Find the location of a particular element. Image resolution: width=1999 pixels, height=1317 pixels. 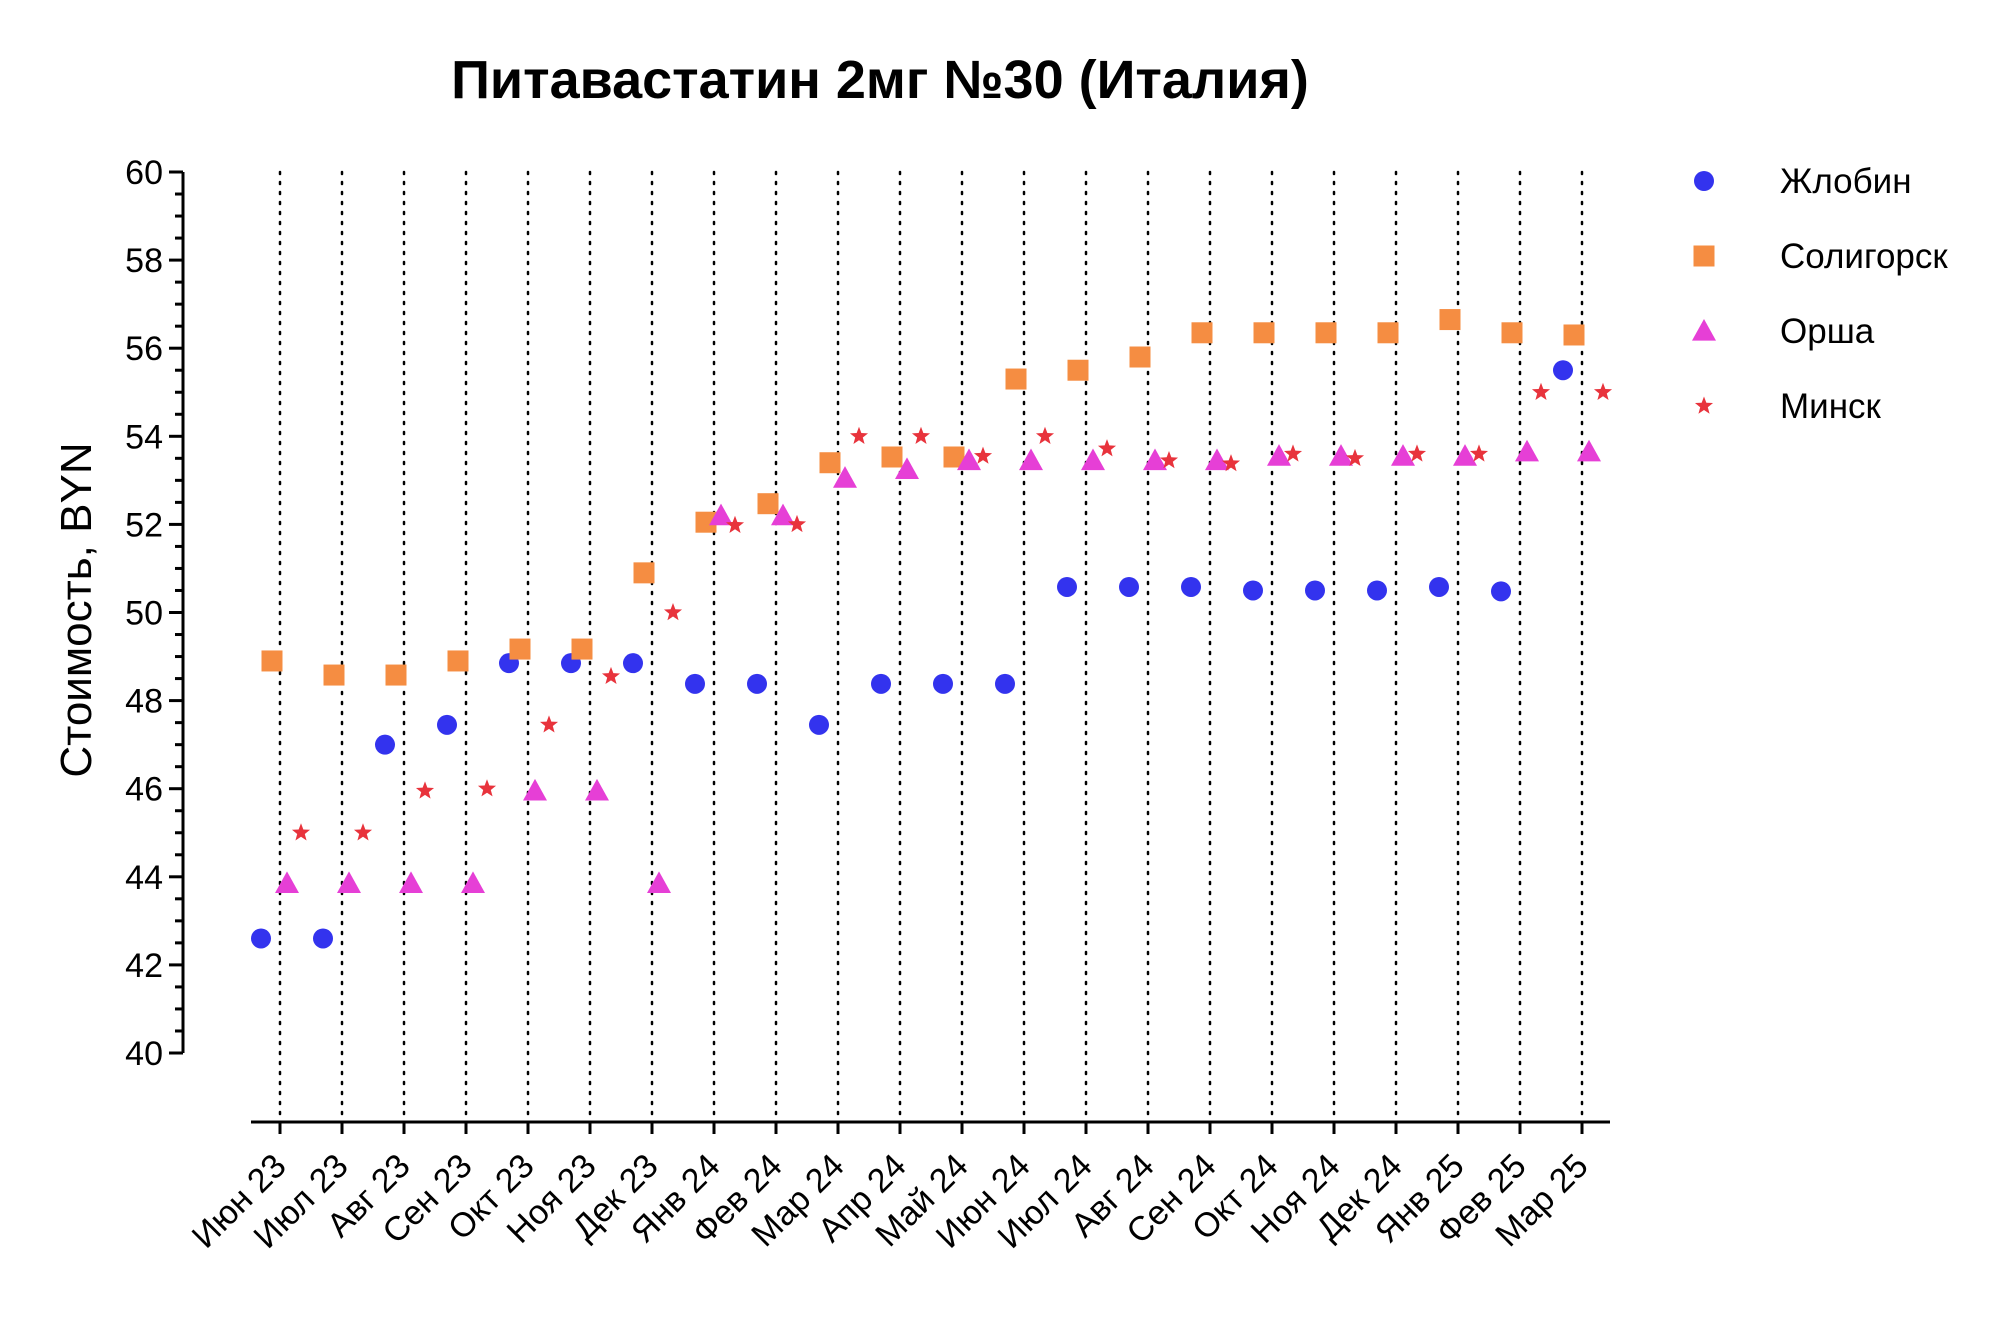

chart-title: Питавастатин 2мг №30 (Италия) is located at coordinates (880, 80).